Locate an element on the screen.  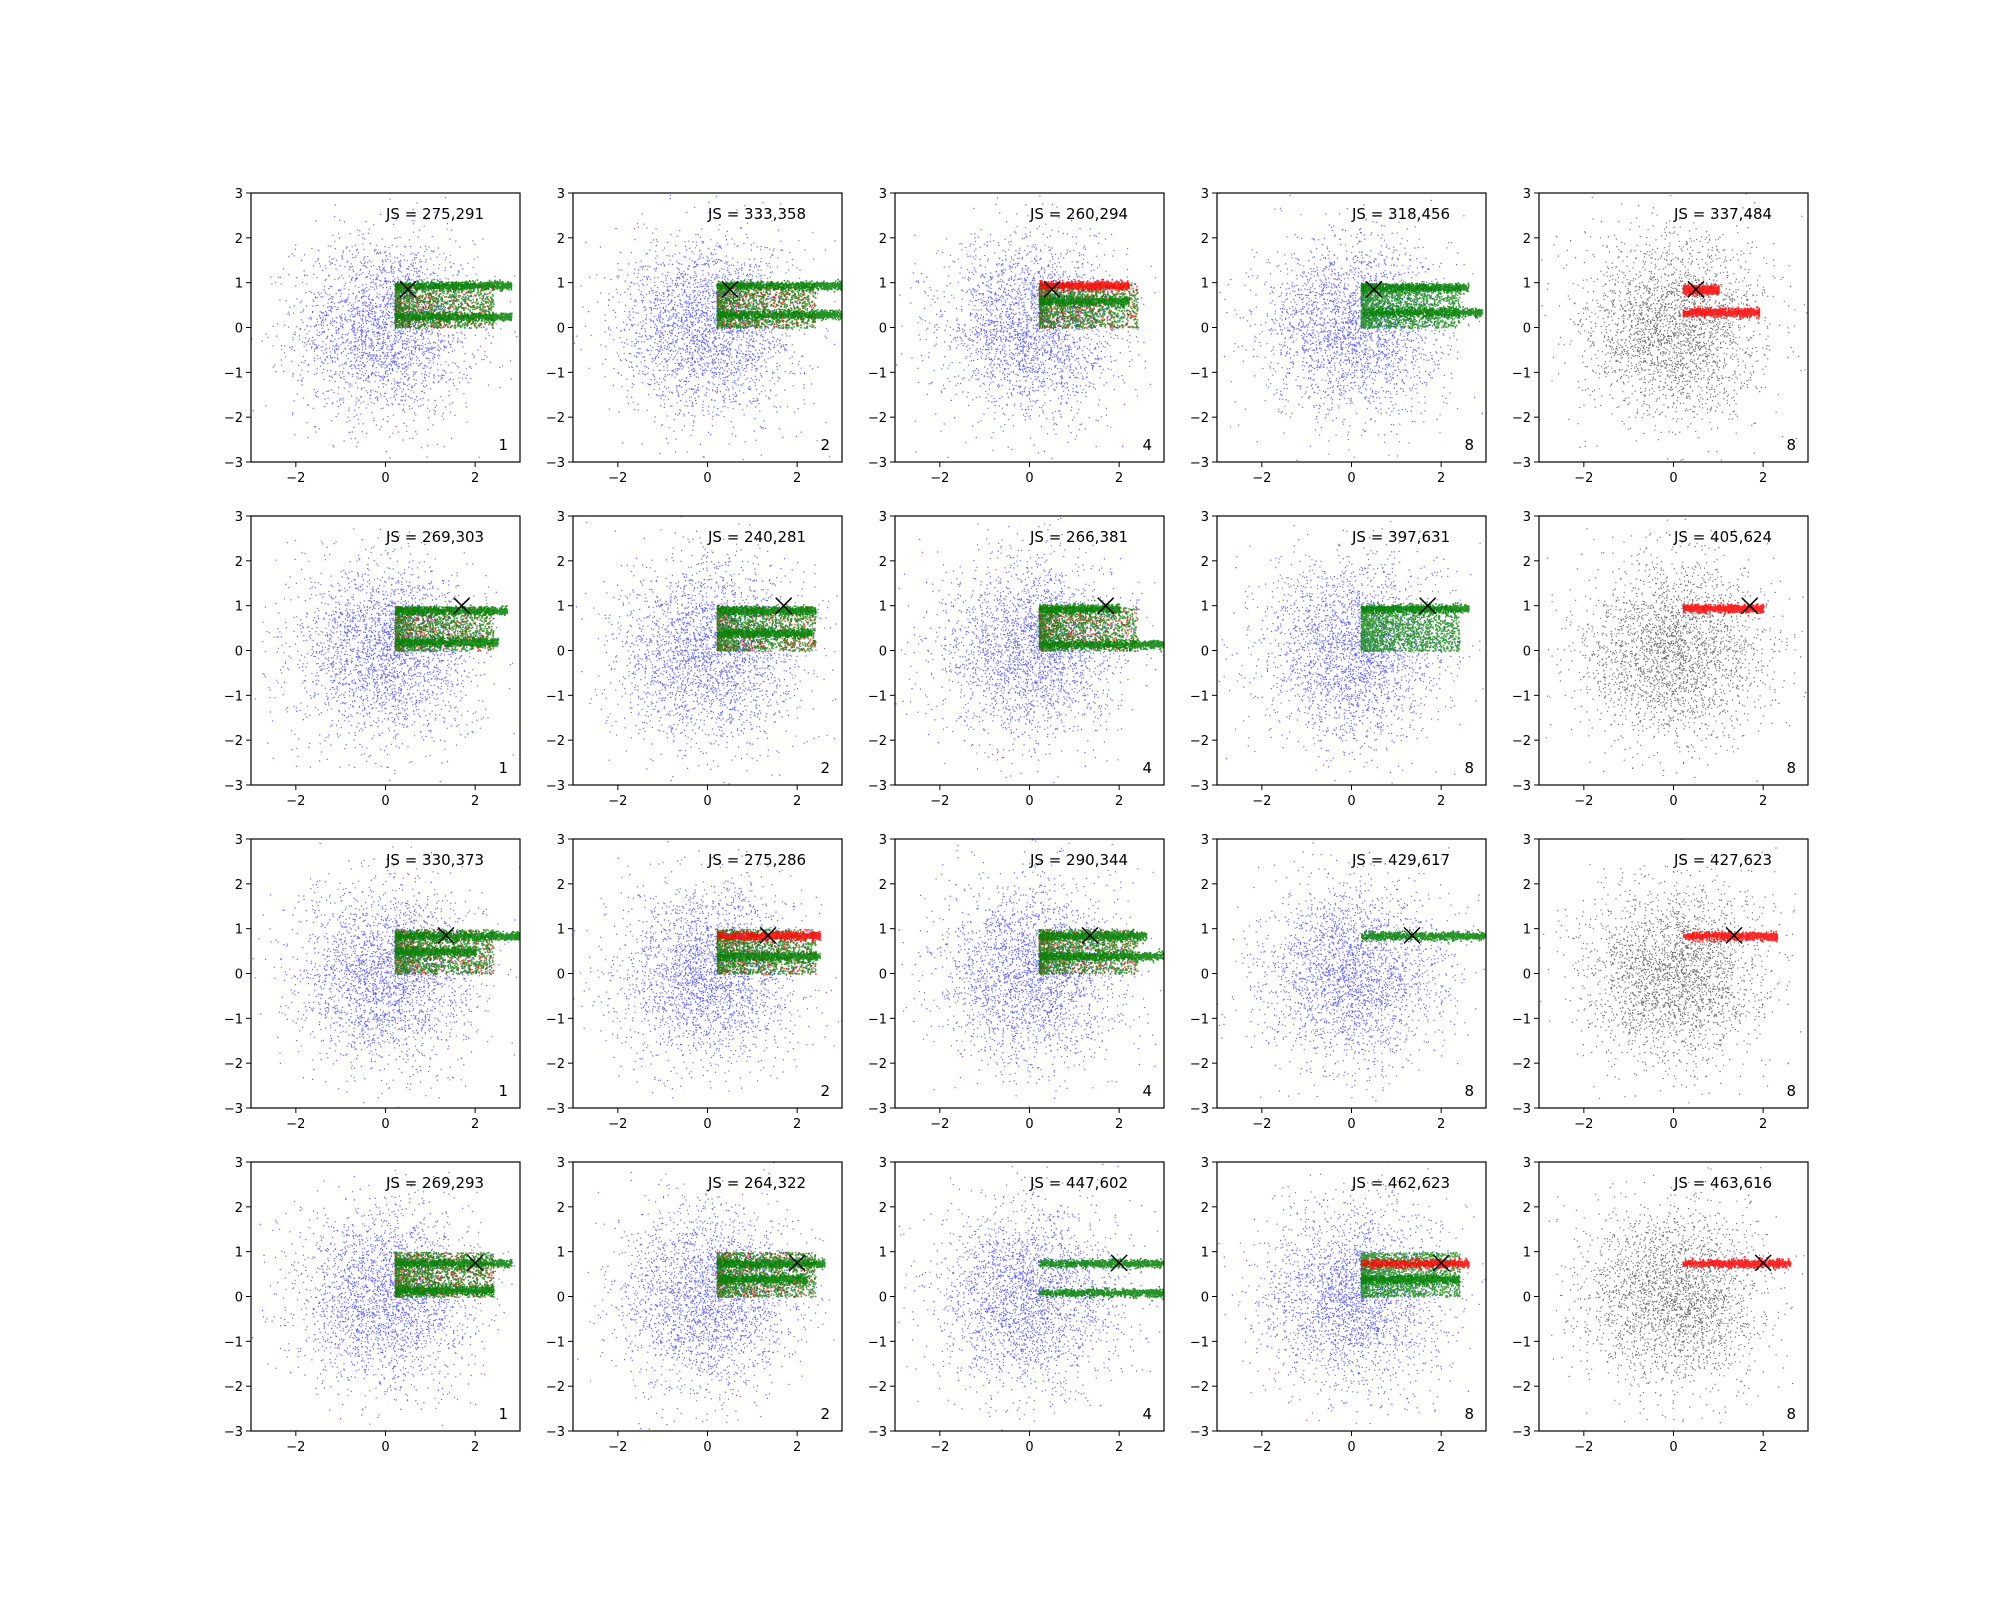
js-annotation: JS = 240,281 is located at coordinates (756, 537).